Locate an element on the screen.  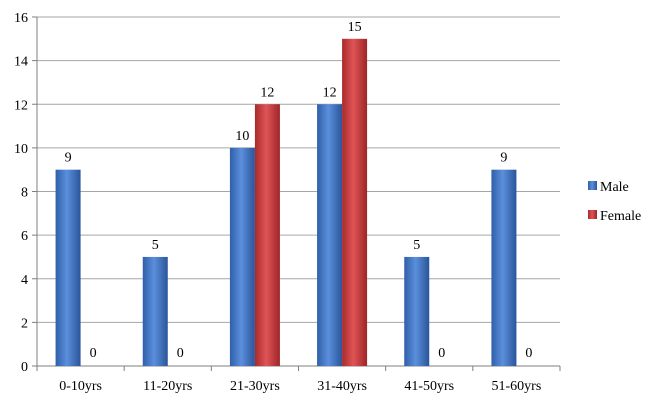
data-label-male: 10 is located at coordinates (242, 136).